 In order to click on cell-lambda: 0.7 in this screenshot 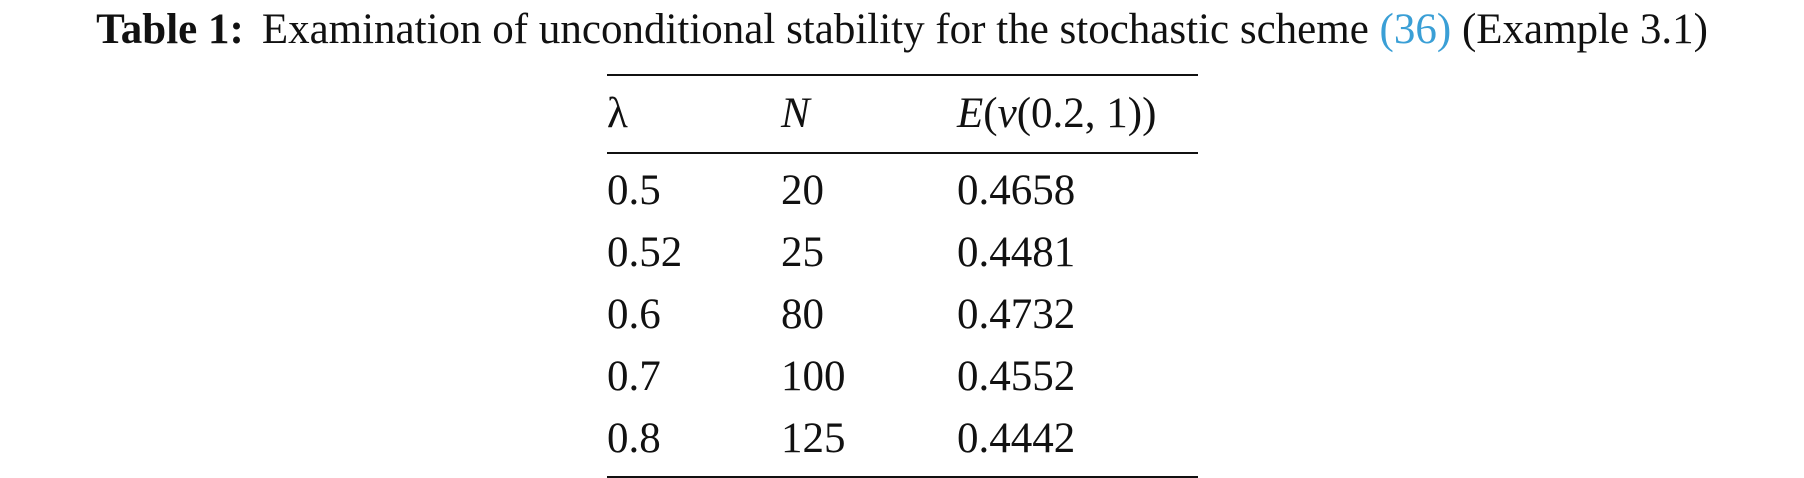, I will do `click(634, 376)`.